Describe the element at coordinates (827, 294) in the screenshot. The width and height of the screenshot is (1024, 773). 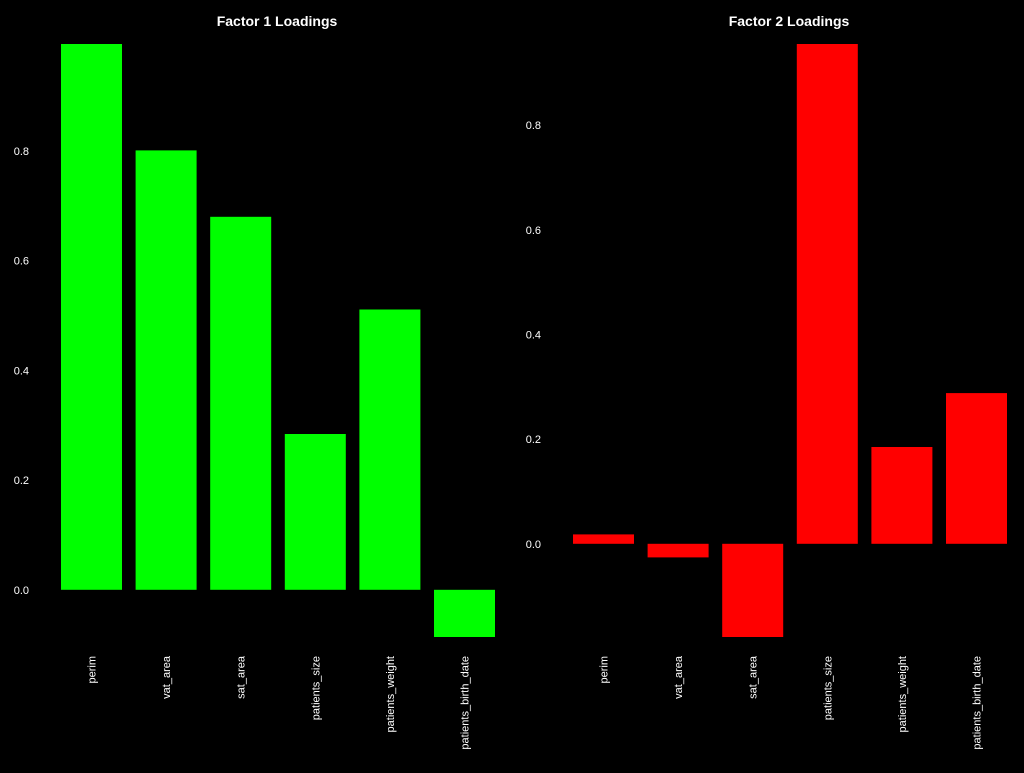
I see `factor-2-bar-patients-size` at that location.